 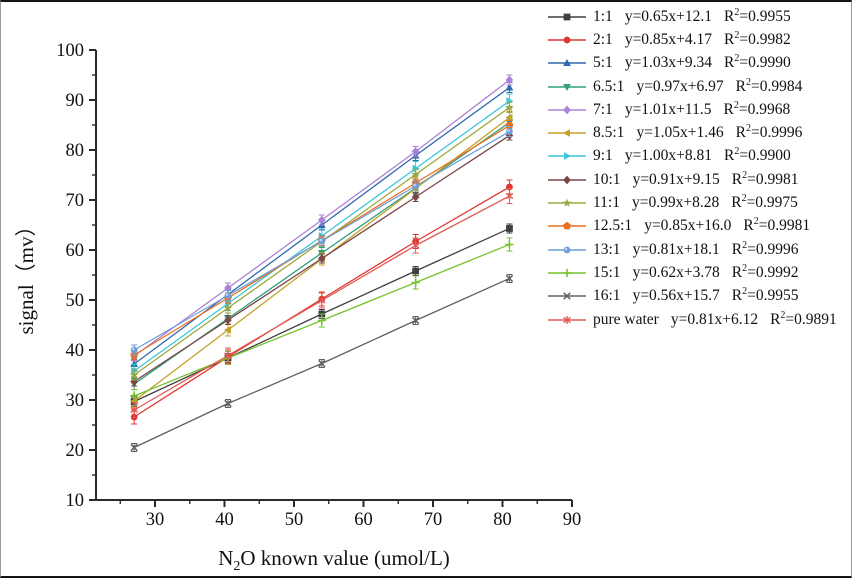 What do you see at coordinates (567, 319) in the screenshot?
I see `legend-swatch-pure-water` at bounding box center [567, 319].